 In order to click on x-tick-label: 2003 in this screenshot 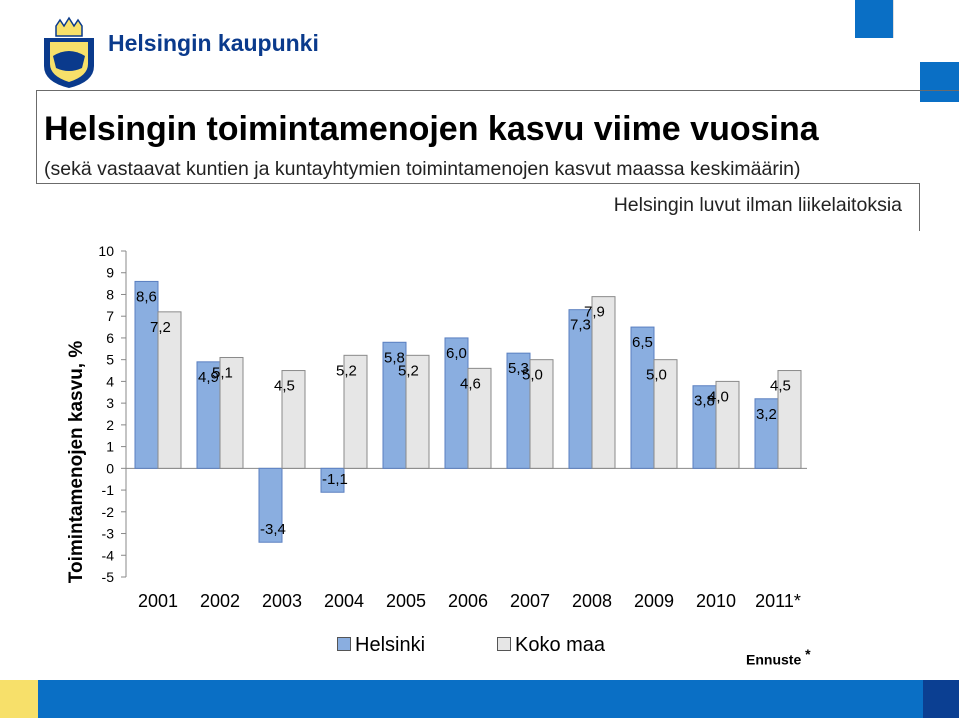, I will do `click(282, 601)`.